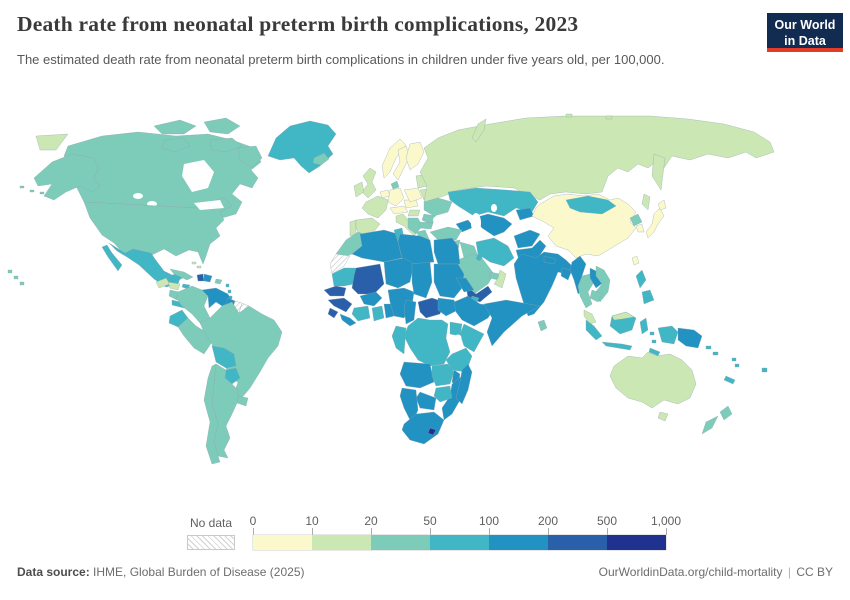 The width and height of the screenshot is (850, 600). I want to click on country-portugal, so click(353, 228).